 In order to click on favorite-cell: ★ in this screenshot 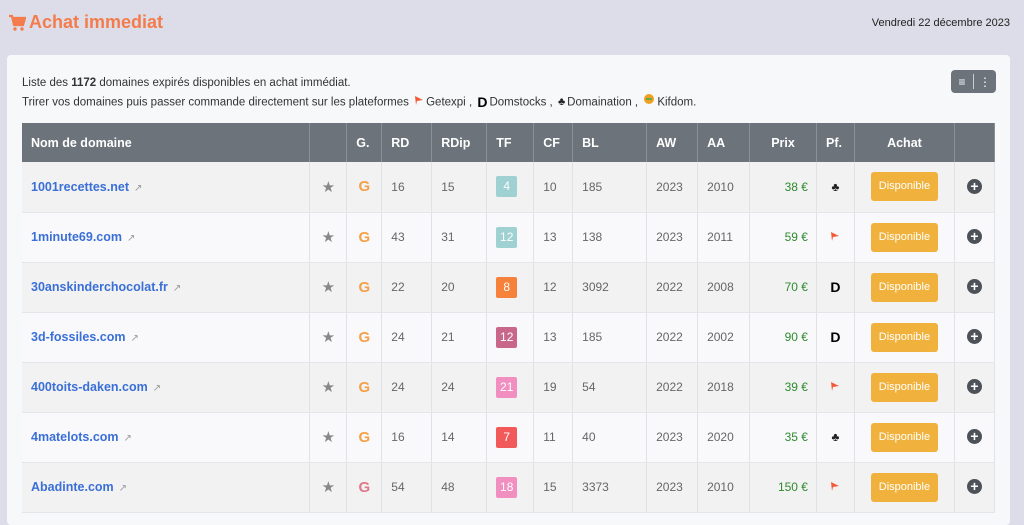, I will do `click(328, 437)`.